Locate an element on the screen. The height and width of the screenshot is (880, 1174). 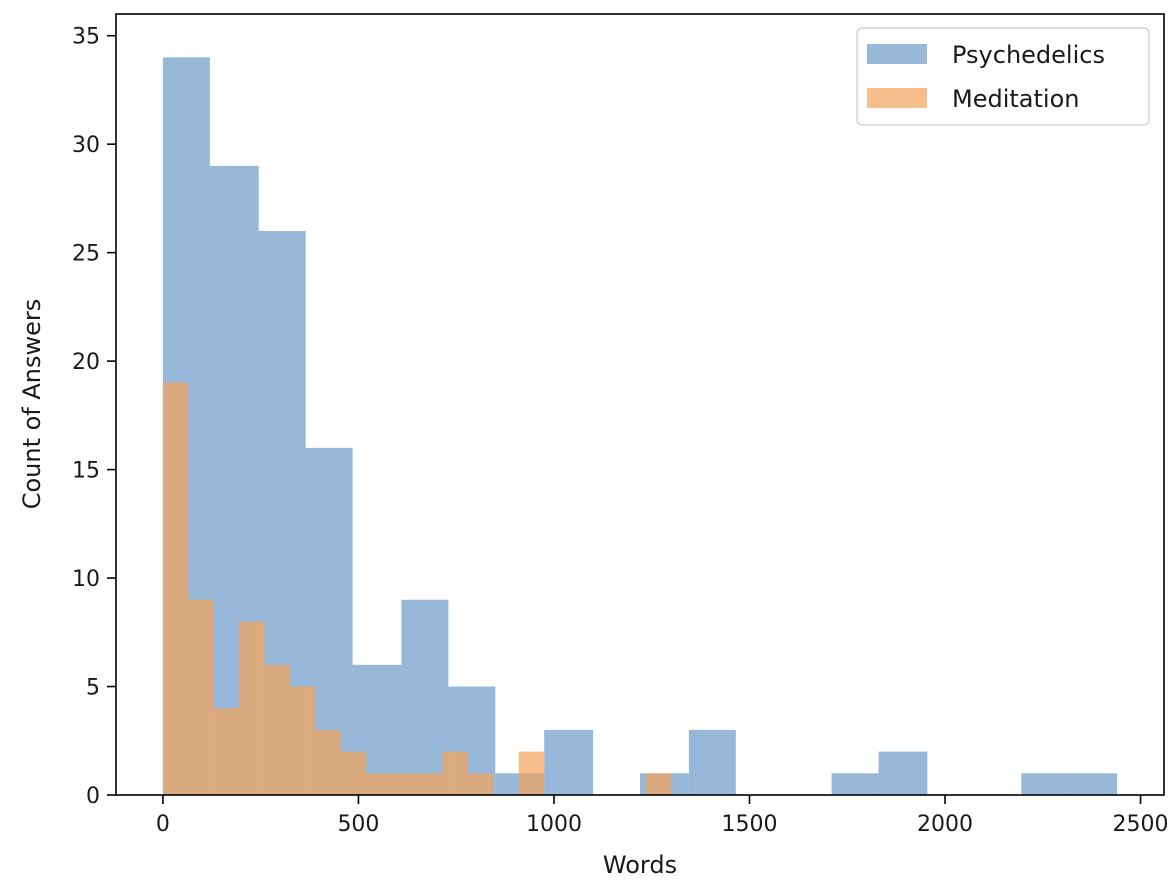
x-axis-label: Words is located at coordinates (640, 865).